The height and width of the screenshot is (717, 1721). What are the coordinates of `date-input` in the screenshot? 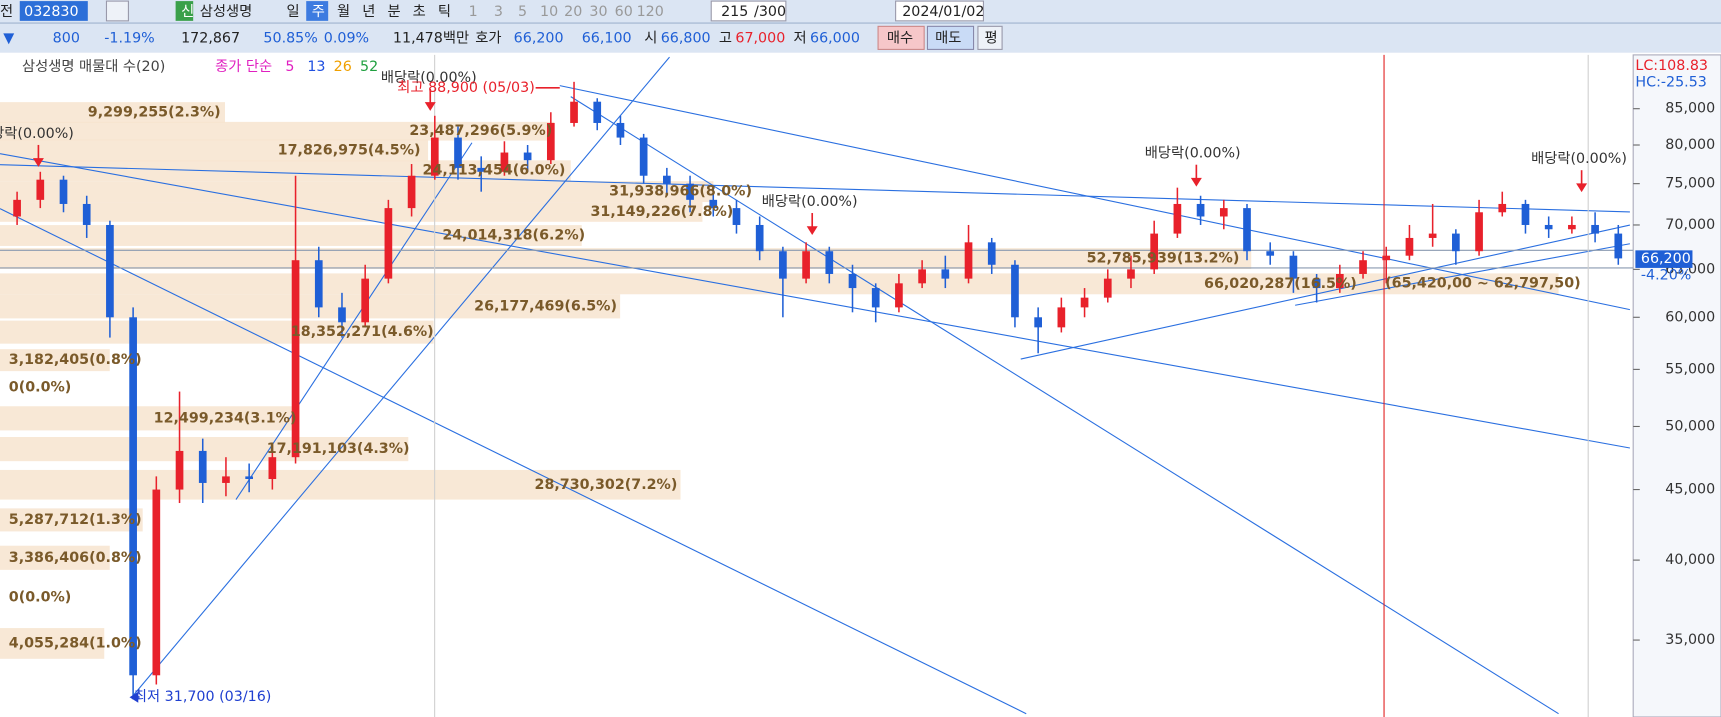 It's located at (939, 11).